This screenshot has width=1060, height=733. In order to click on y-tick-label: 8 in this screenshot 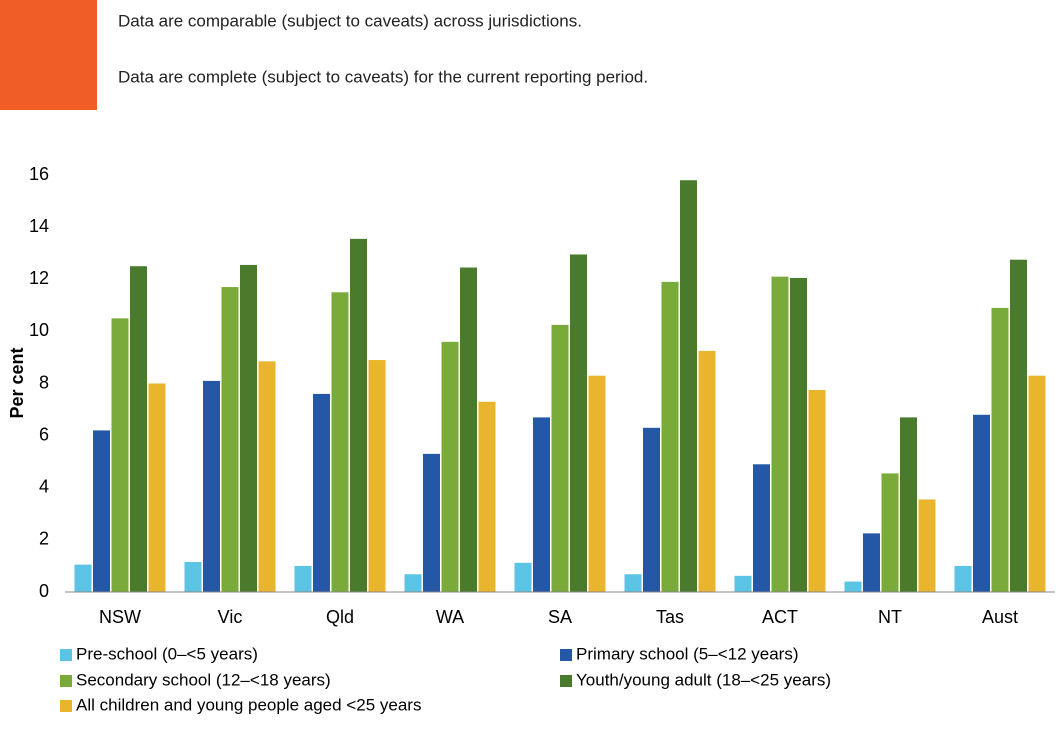, I will do `click(44, 382)`.